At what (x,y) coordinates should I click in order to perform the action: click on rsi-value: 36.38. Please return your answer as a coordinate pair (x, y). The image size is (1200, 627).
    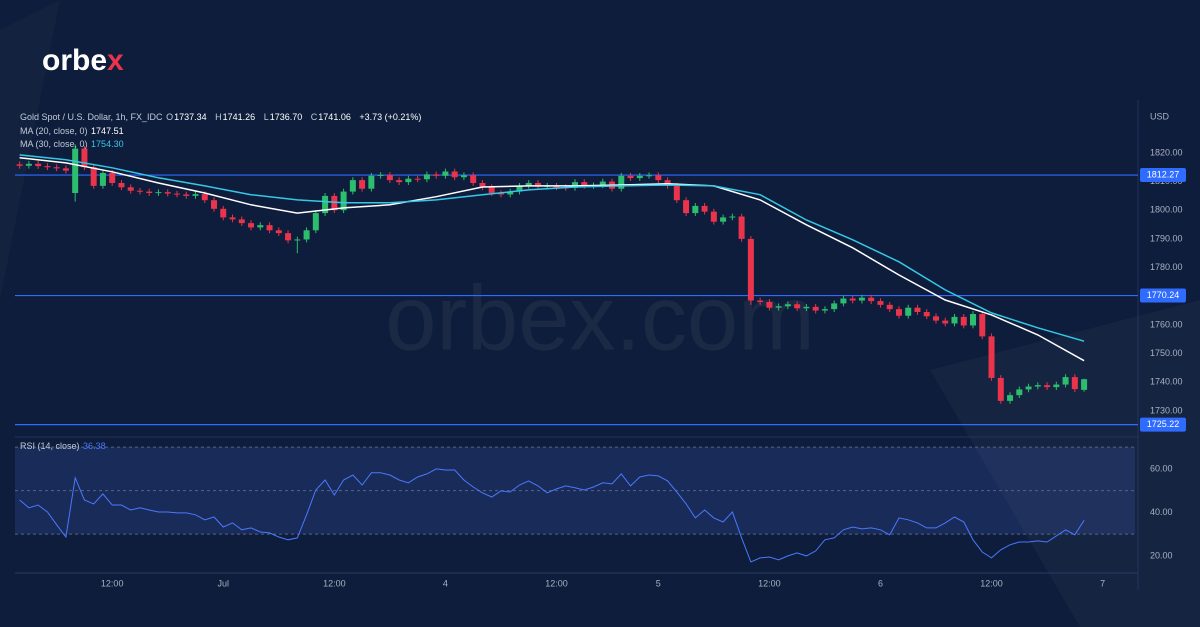
    Looking at the image, I should click on (94, 446).